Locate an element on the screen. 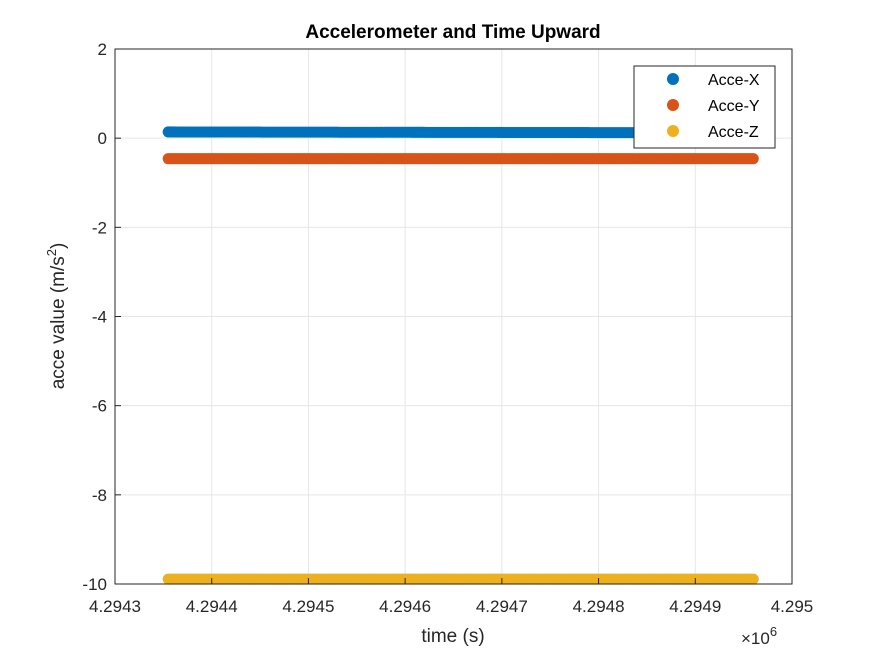 The height and width of the screenshot is (661, 875). y-tick-label: -6 is located at coordinates (99, 406).